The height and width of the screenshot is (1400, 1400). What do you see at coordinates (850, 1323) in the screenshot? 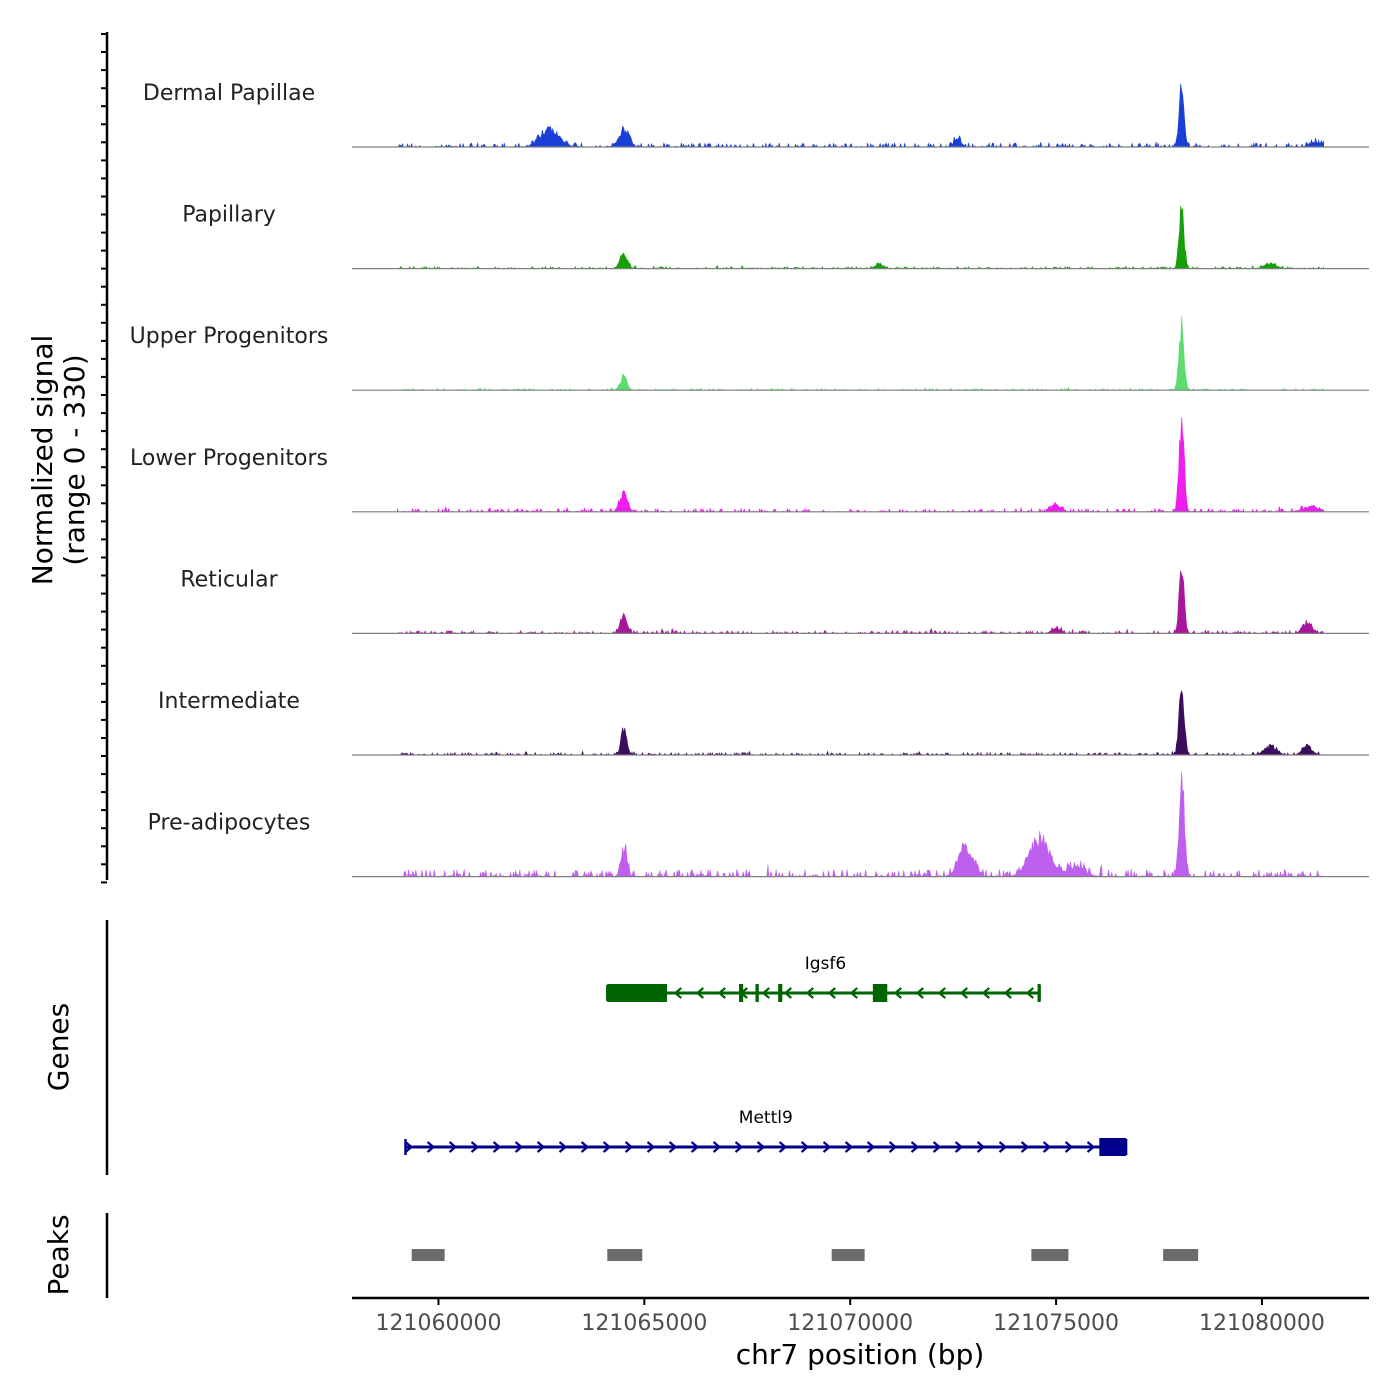
I see `x-tick-label: 121070000` at bounding box center [850, 1323].